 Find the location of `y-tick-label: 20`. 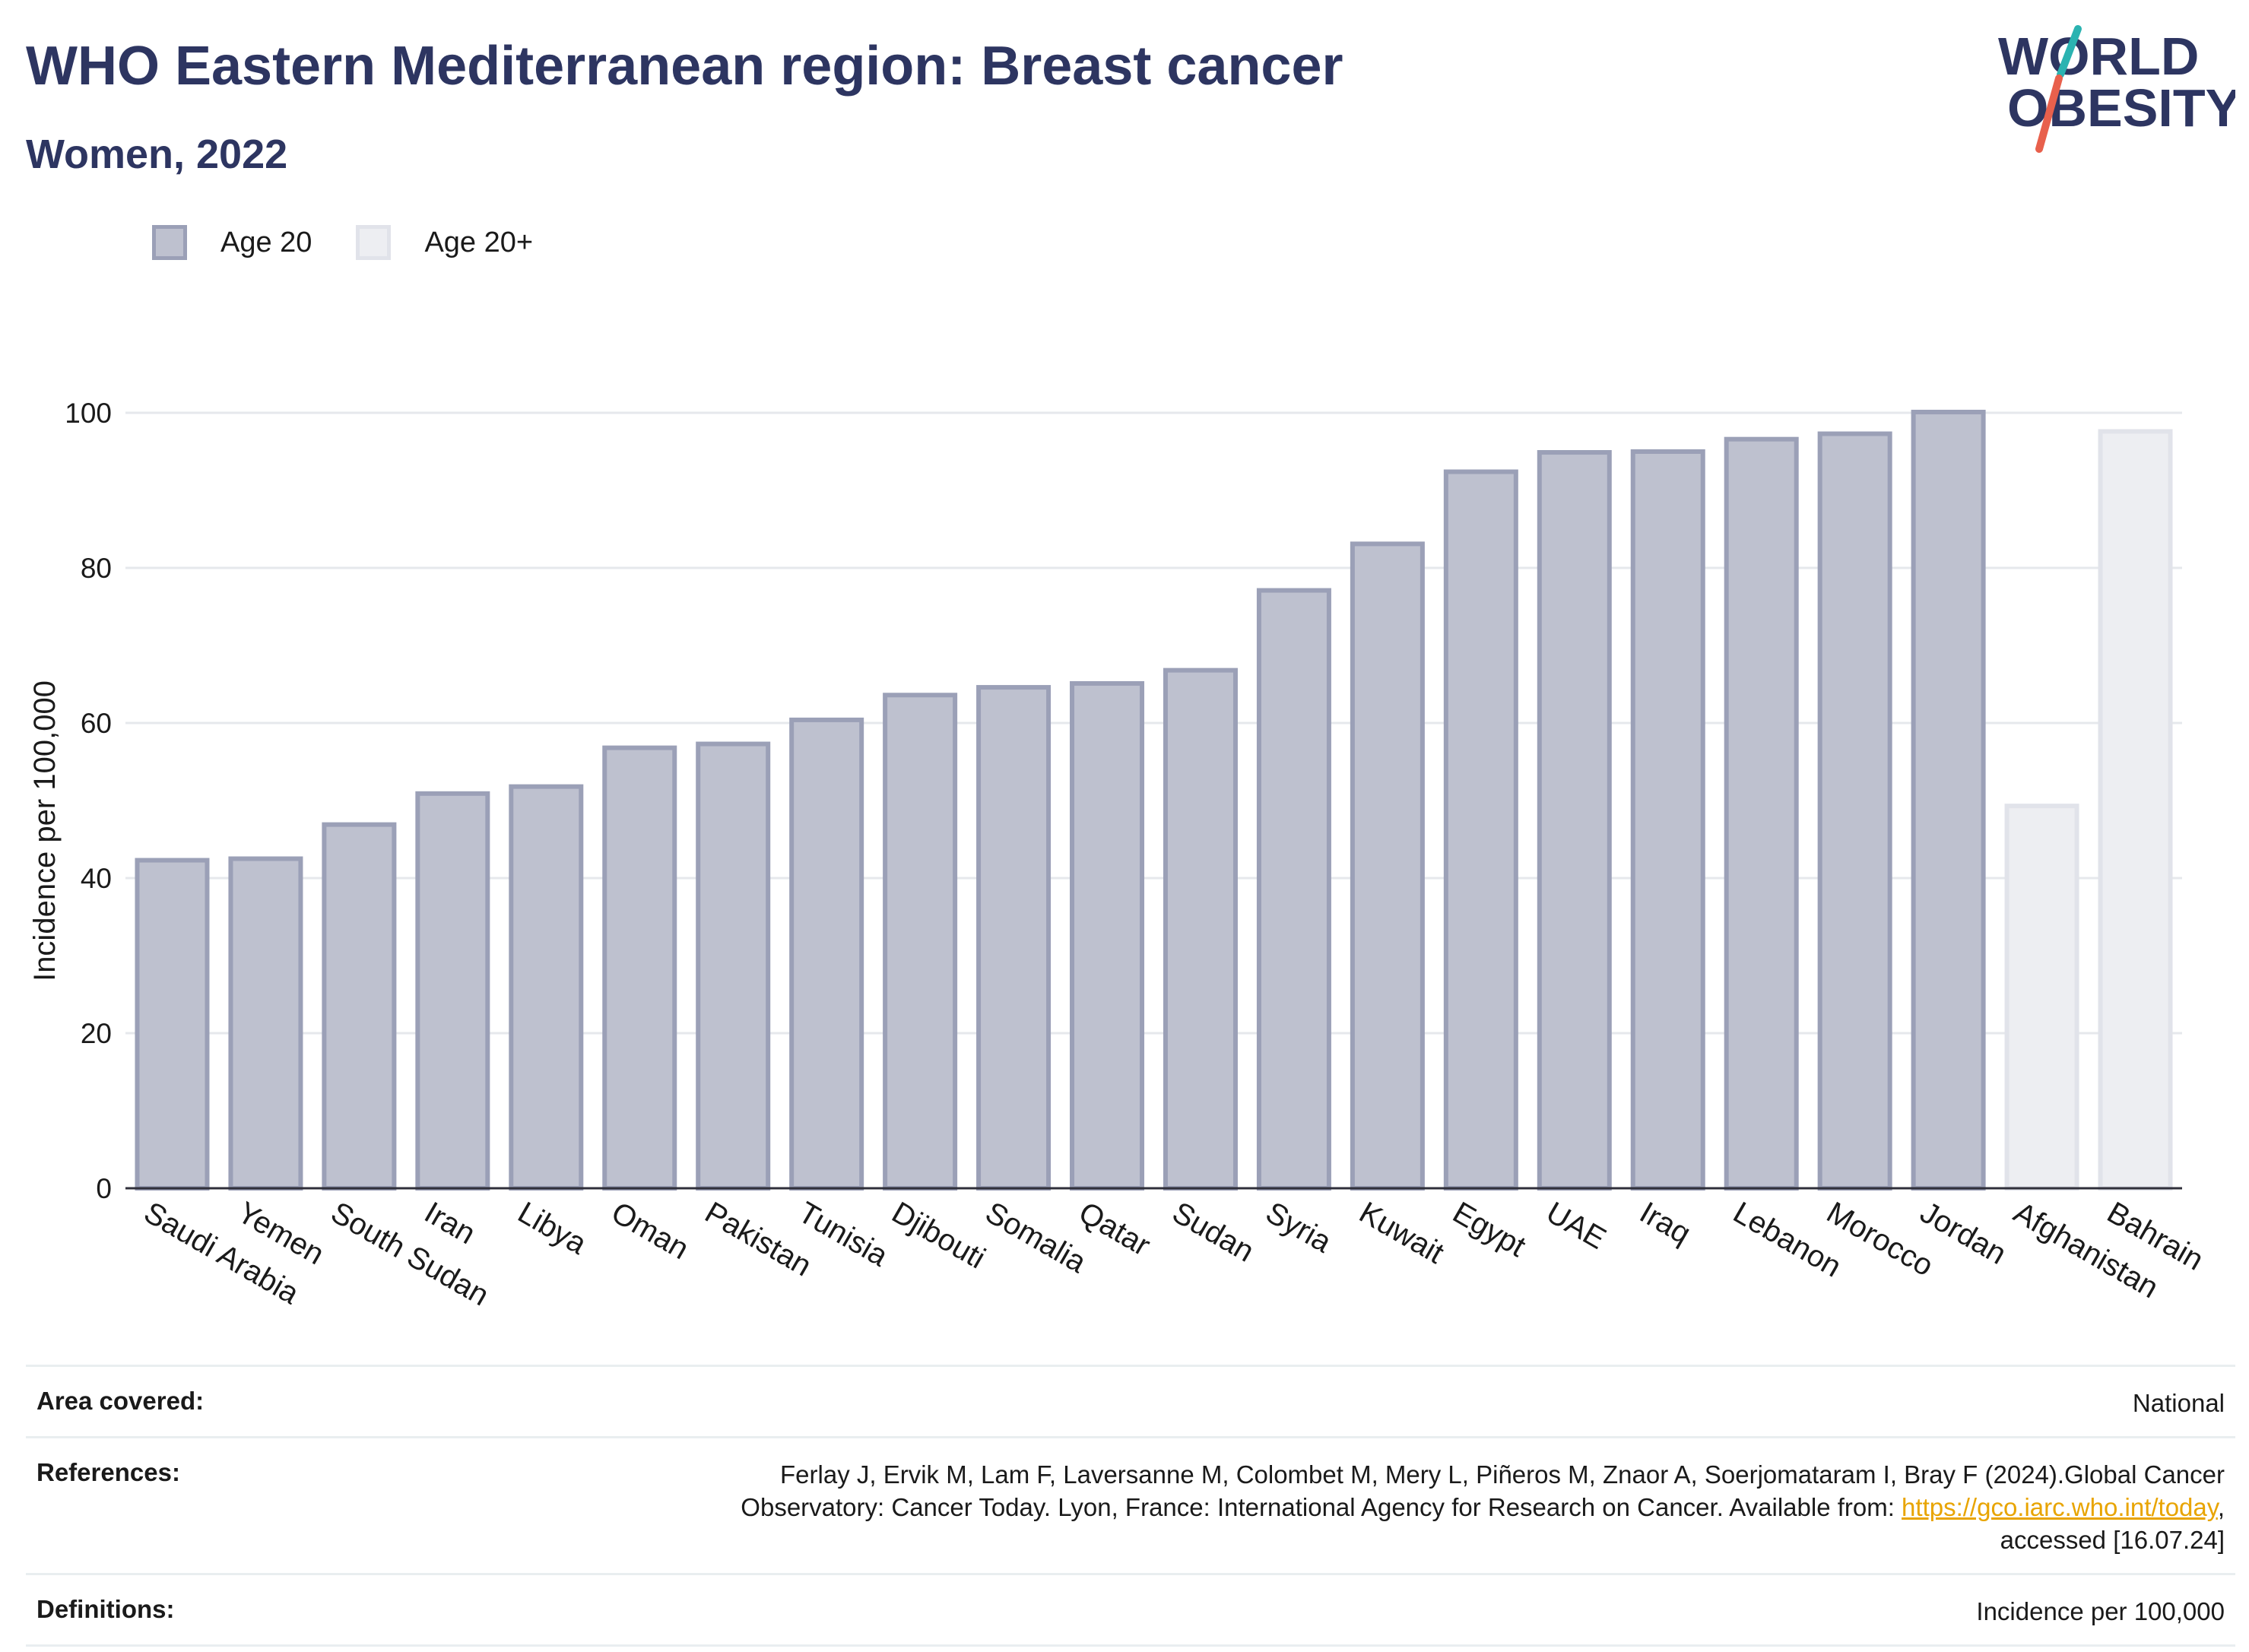

y-tick-label: 20 is located at coordinates (96, 1033).